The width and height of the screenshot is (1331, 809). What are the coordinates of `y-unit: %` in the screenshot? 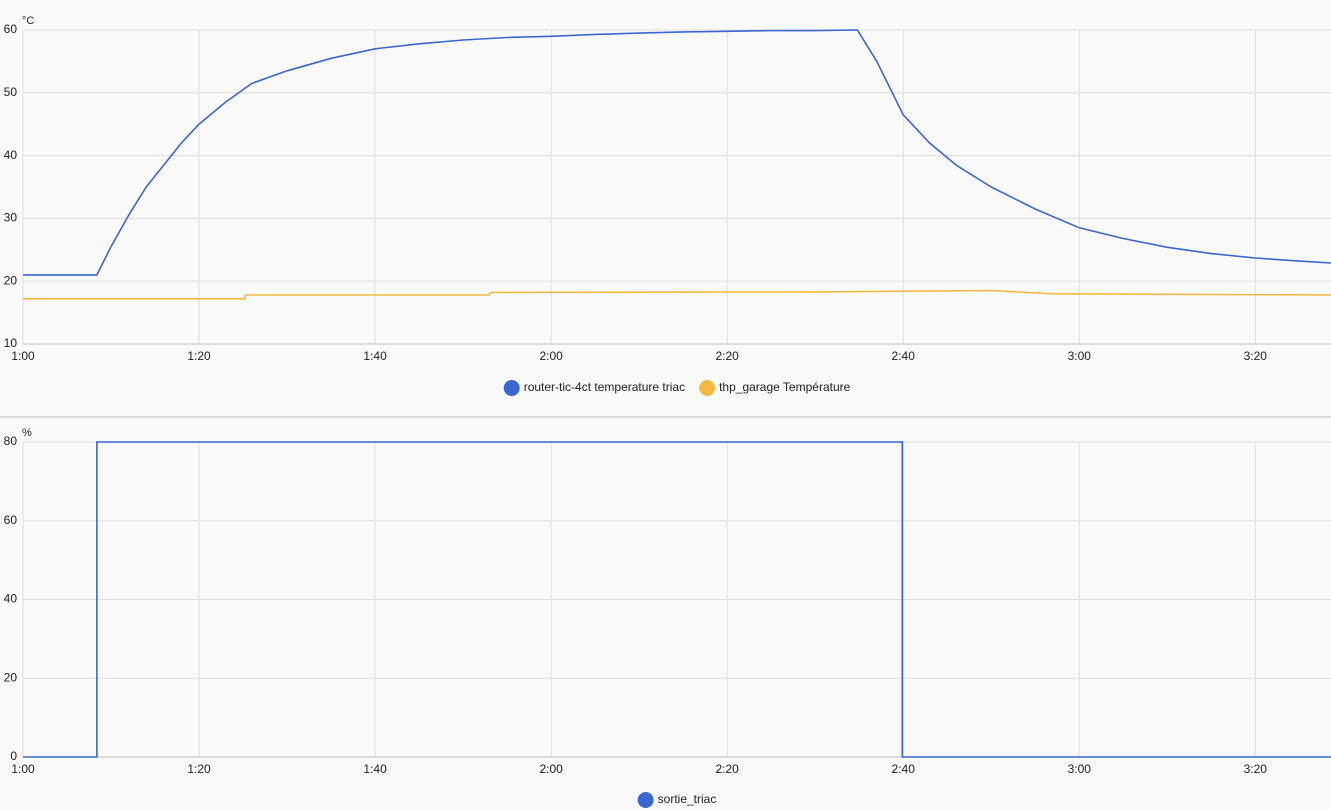 It's located at (27, 433).